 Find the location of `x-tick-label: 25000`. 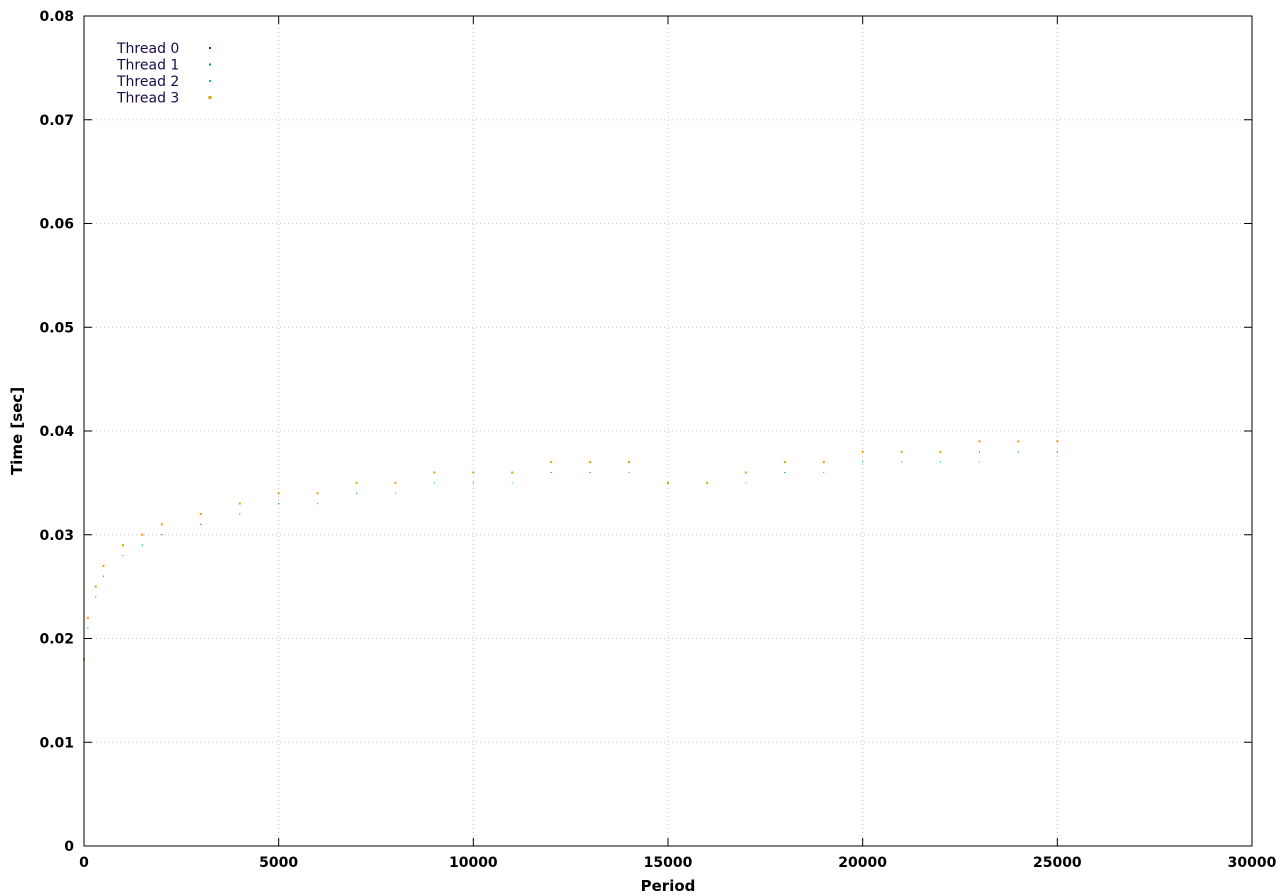

x-tick-label: 25000 is located at coordinates (1057, 863).